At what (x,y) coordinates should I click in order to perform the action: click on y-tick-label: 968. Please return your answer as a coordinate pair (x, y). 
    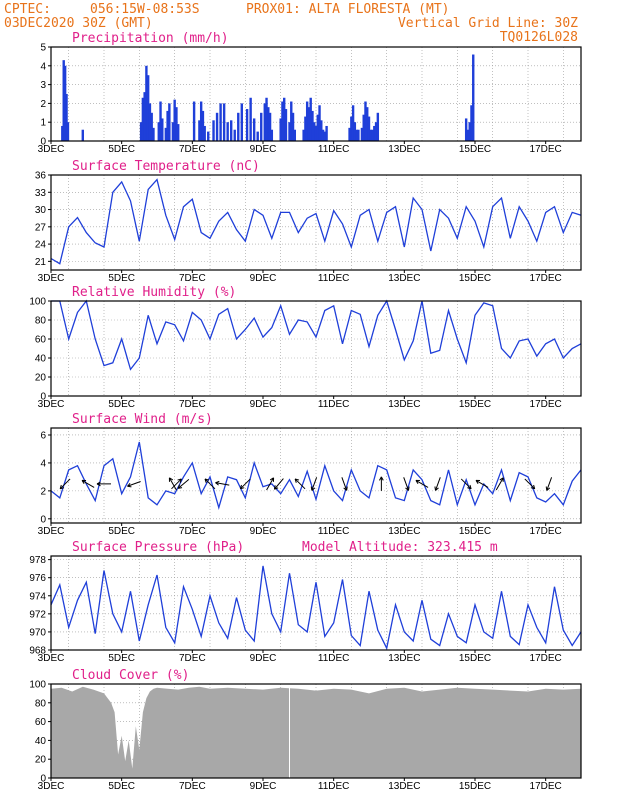
    Looking at the image, I should click on (37, 651).